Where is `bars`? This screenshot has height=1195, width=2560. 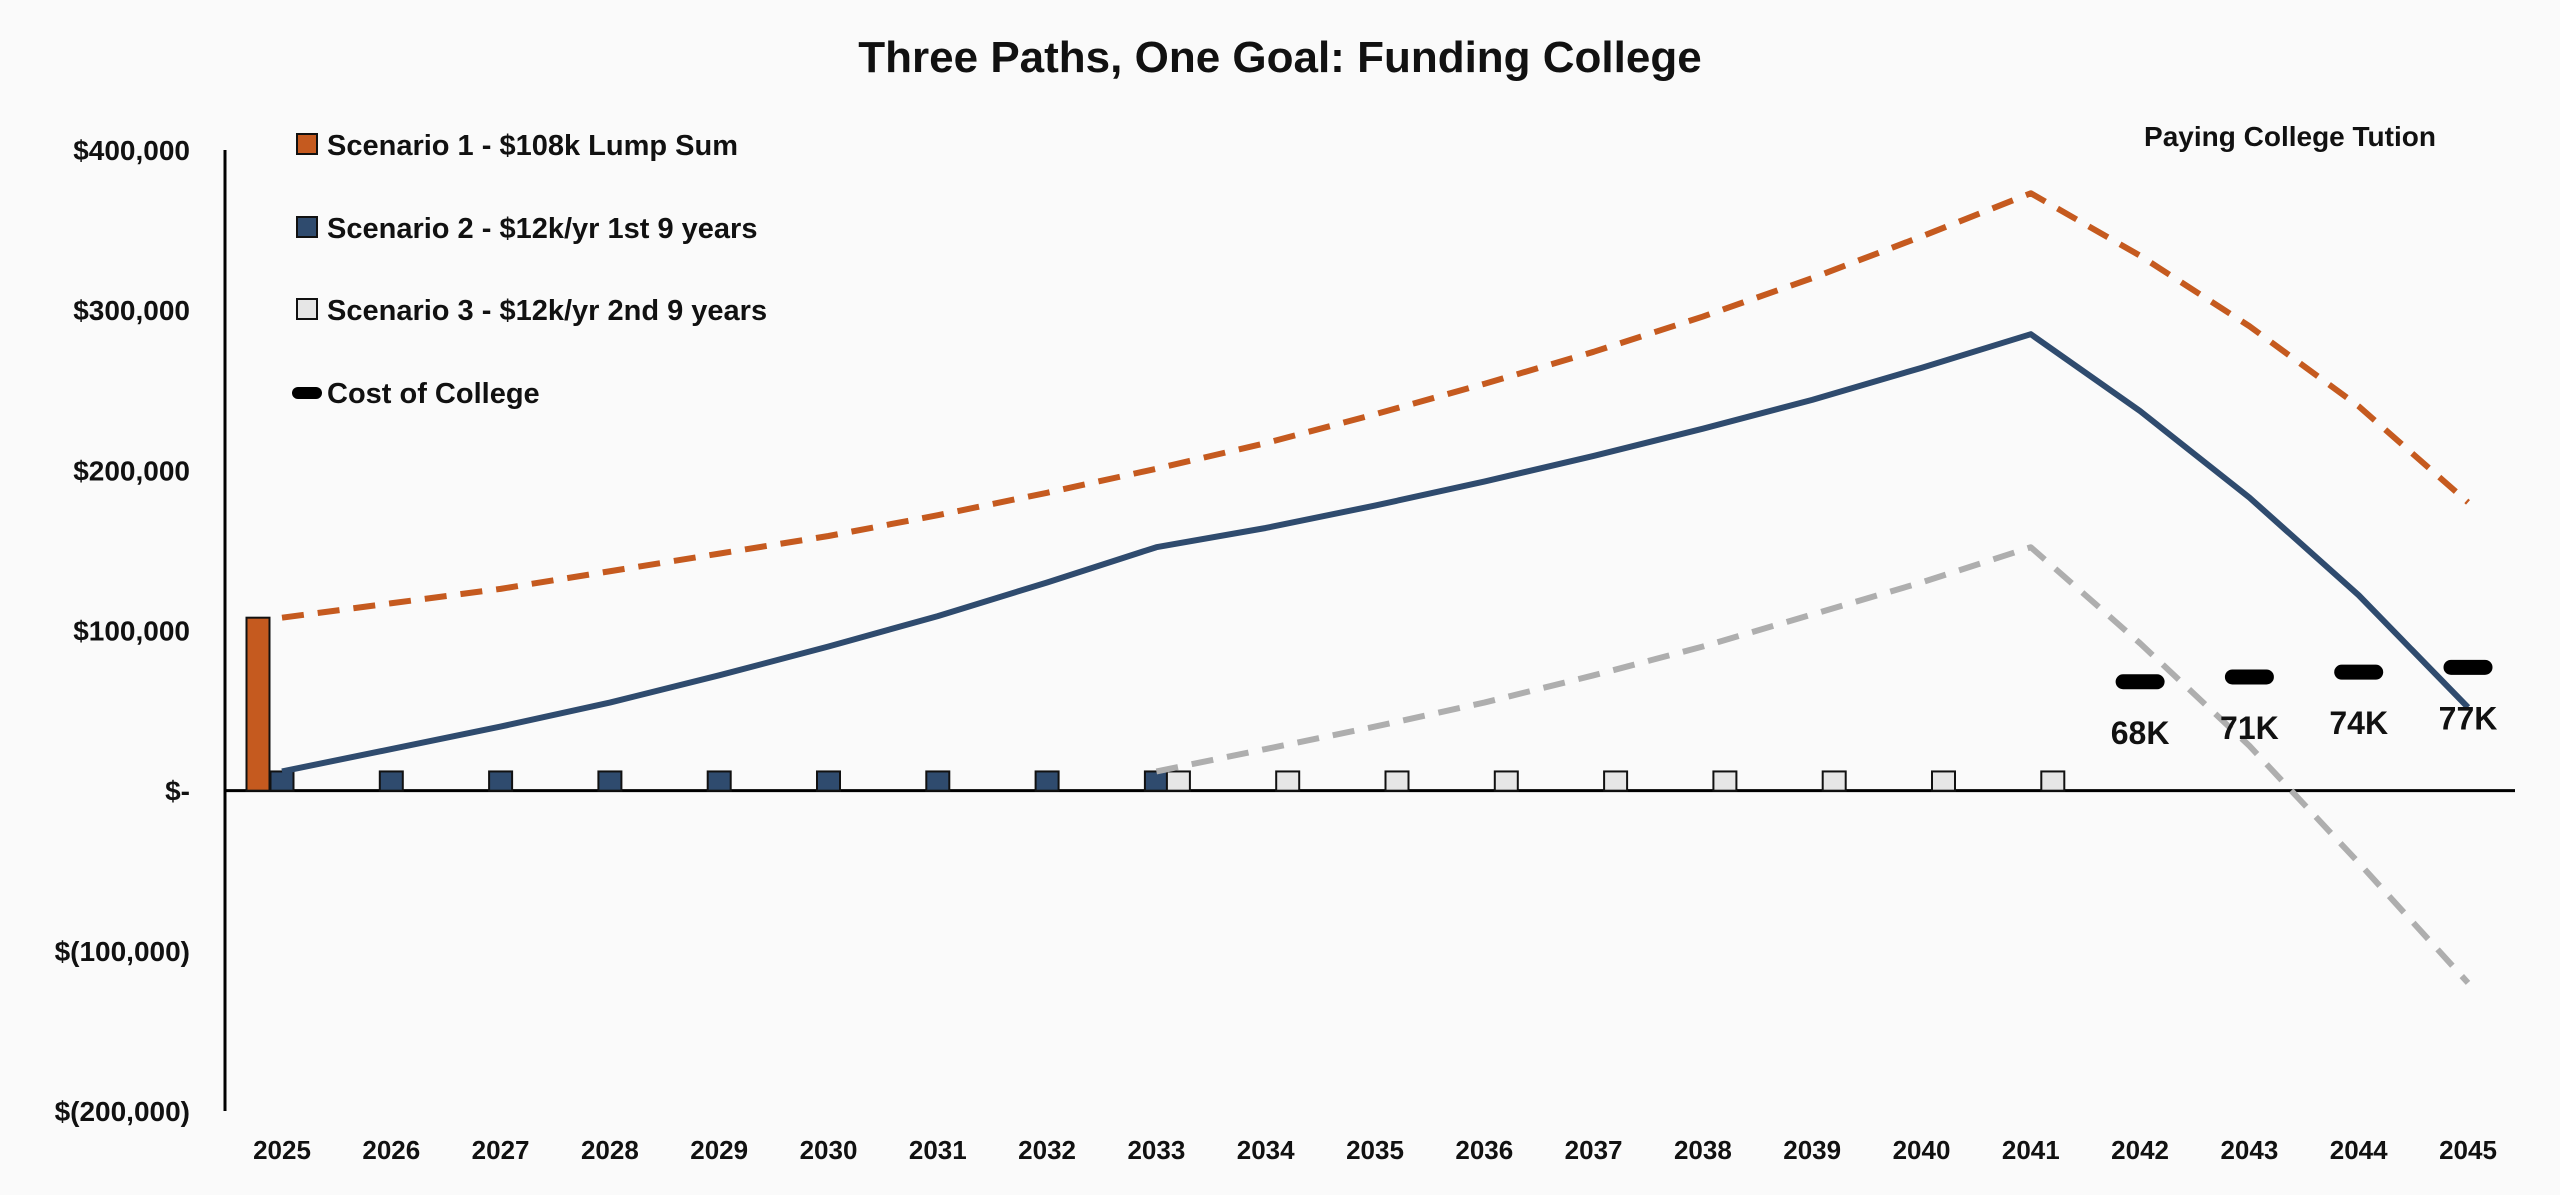
bars is located at coordinates (1155, 704).